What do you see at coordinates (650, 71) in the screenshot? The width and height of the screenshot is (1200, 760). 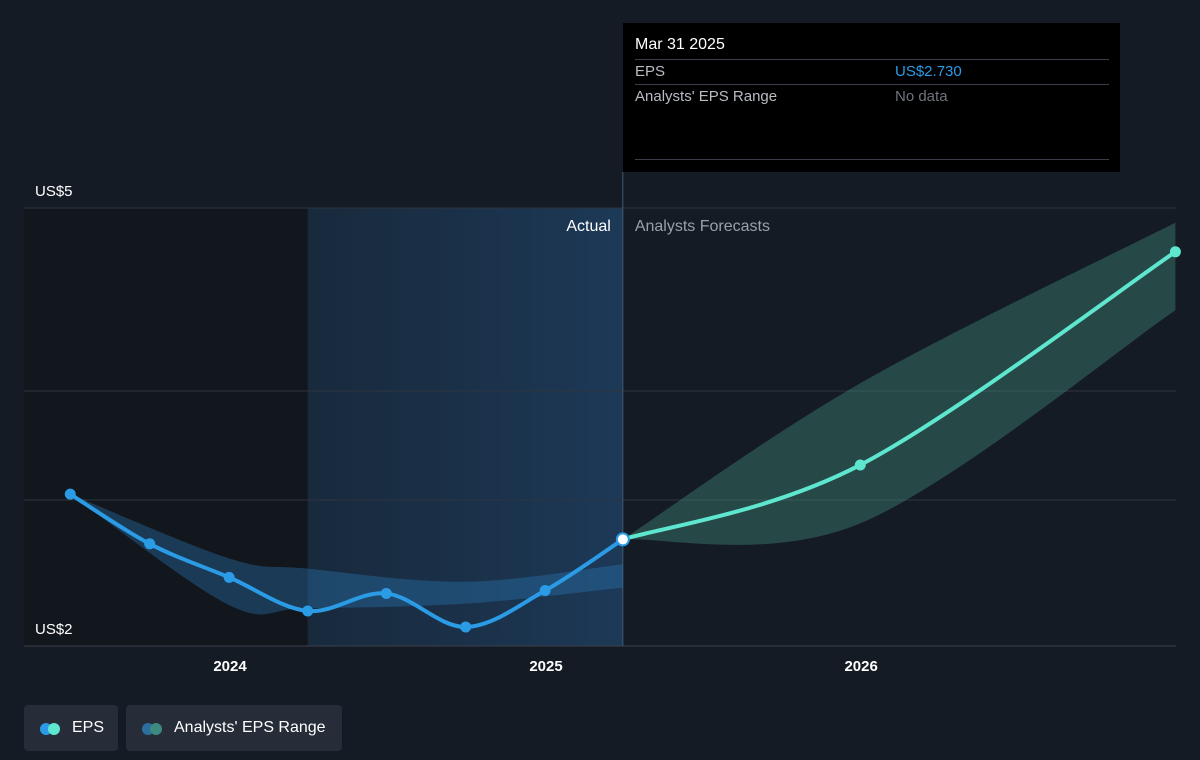 I see `tooltip-eps-label: EPS` at bounding box center [650, 71].